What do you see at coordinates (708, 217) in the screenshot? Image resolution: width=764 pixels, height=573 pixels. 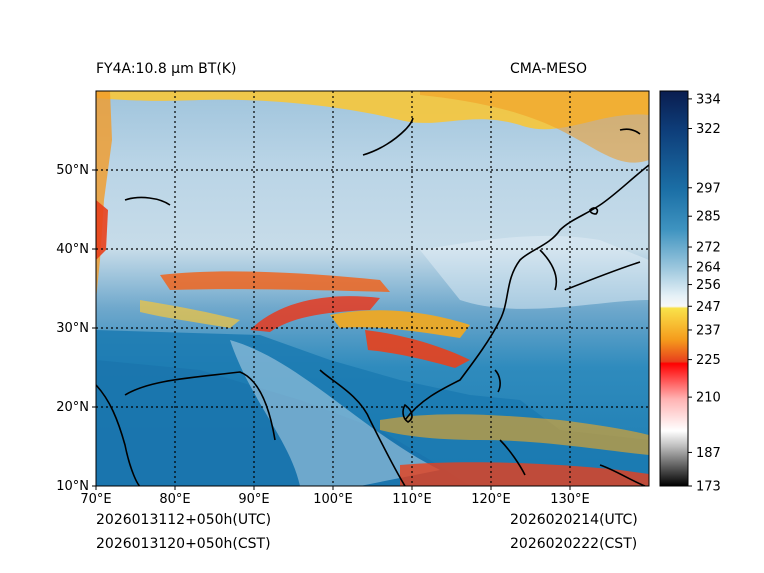 I see `colorbar-tick-label: 285` at bounding box center [708, 217].